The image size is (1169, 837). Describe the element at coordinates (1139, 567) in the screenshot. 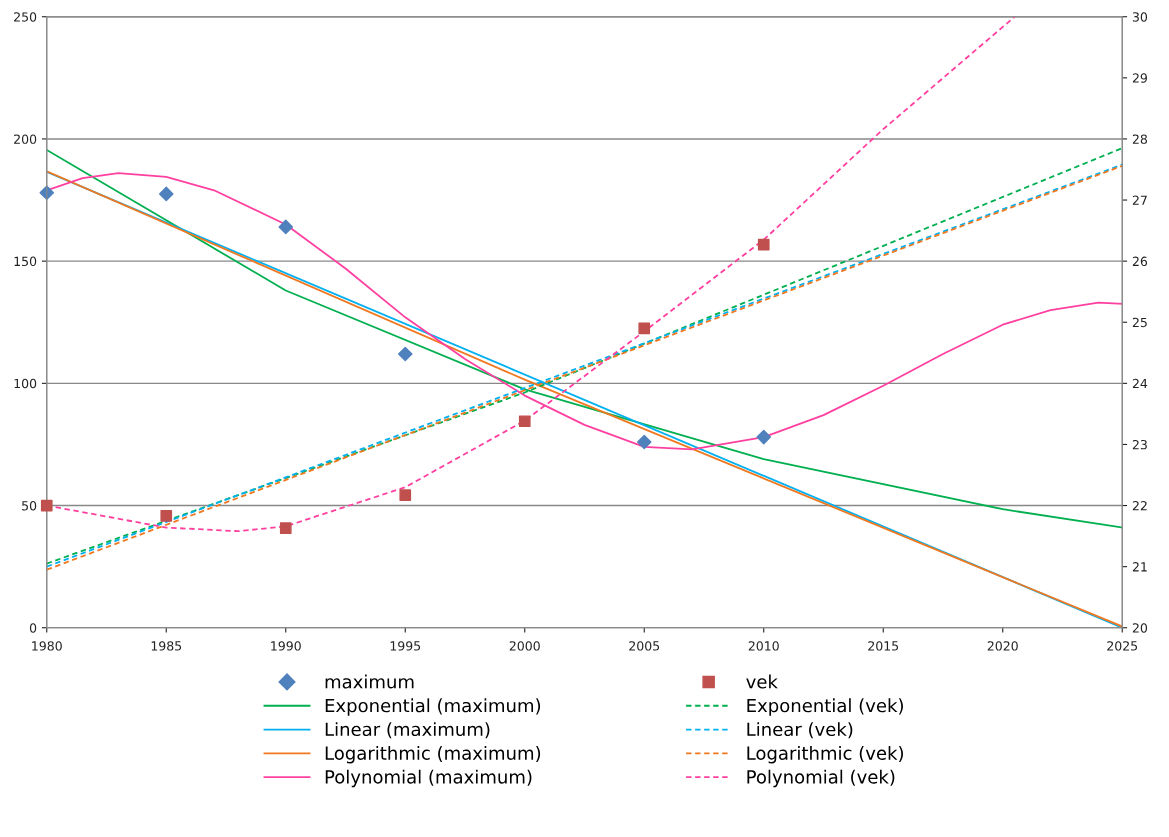

I see `y2-tick-label: 21` at that location.